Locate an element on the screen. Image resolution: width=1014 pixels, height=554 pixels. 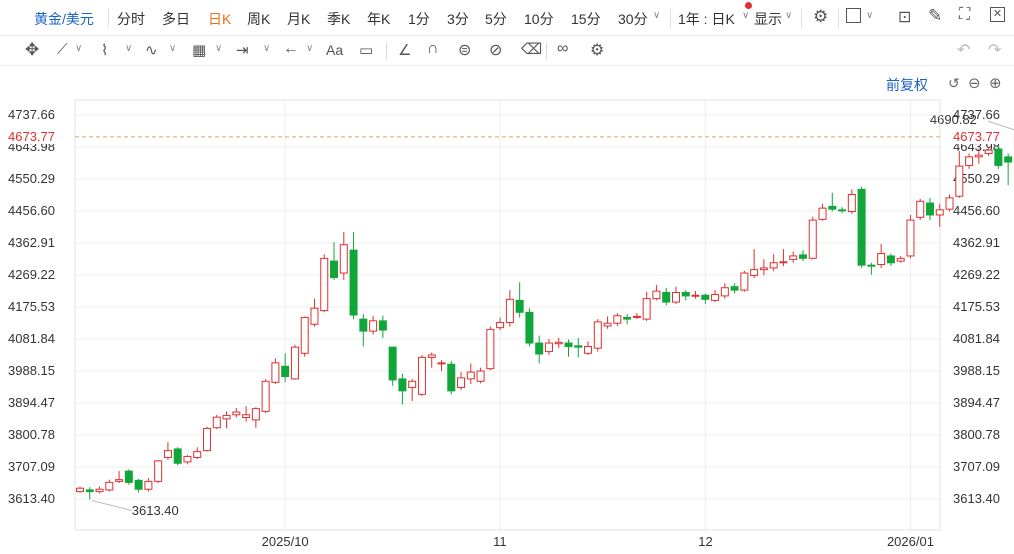
arrow-left-icon: ← is located at coordinates (291, 48).